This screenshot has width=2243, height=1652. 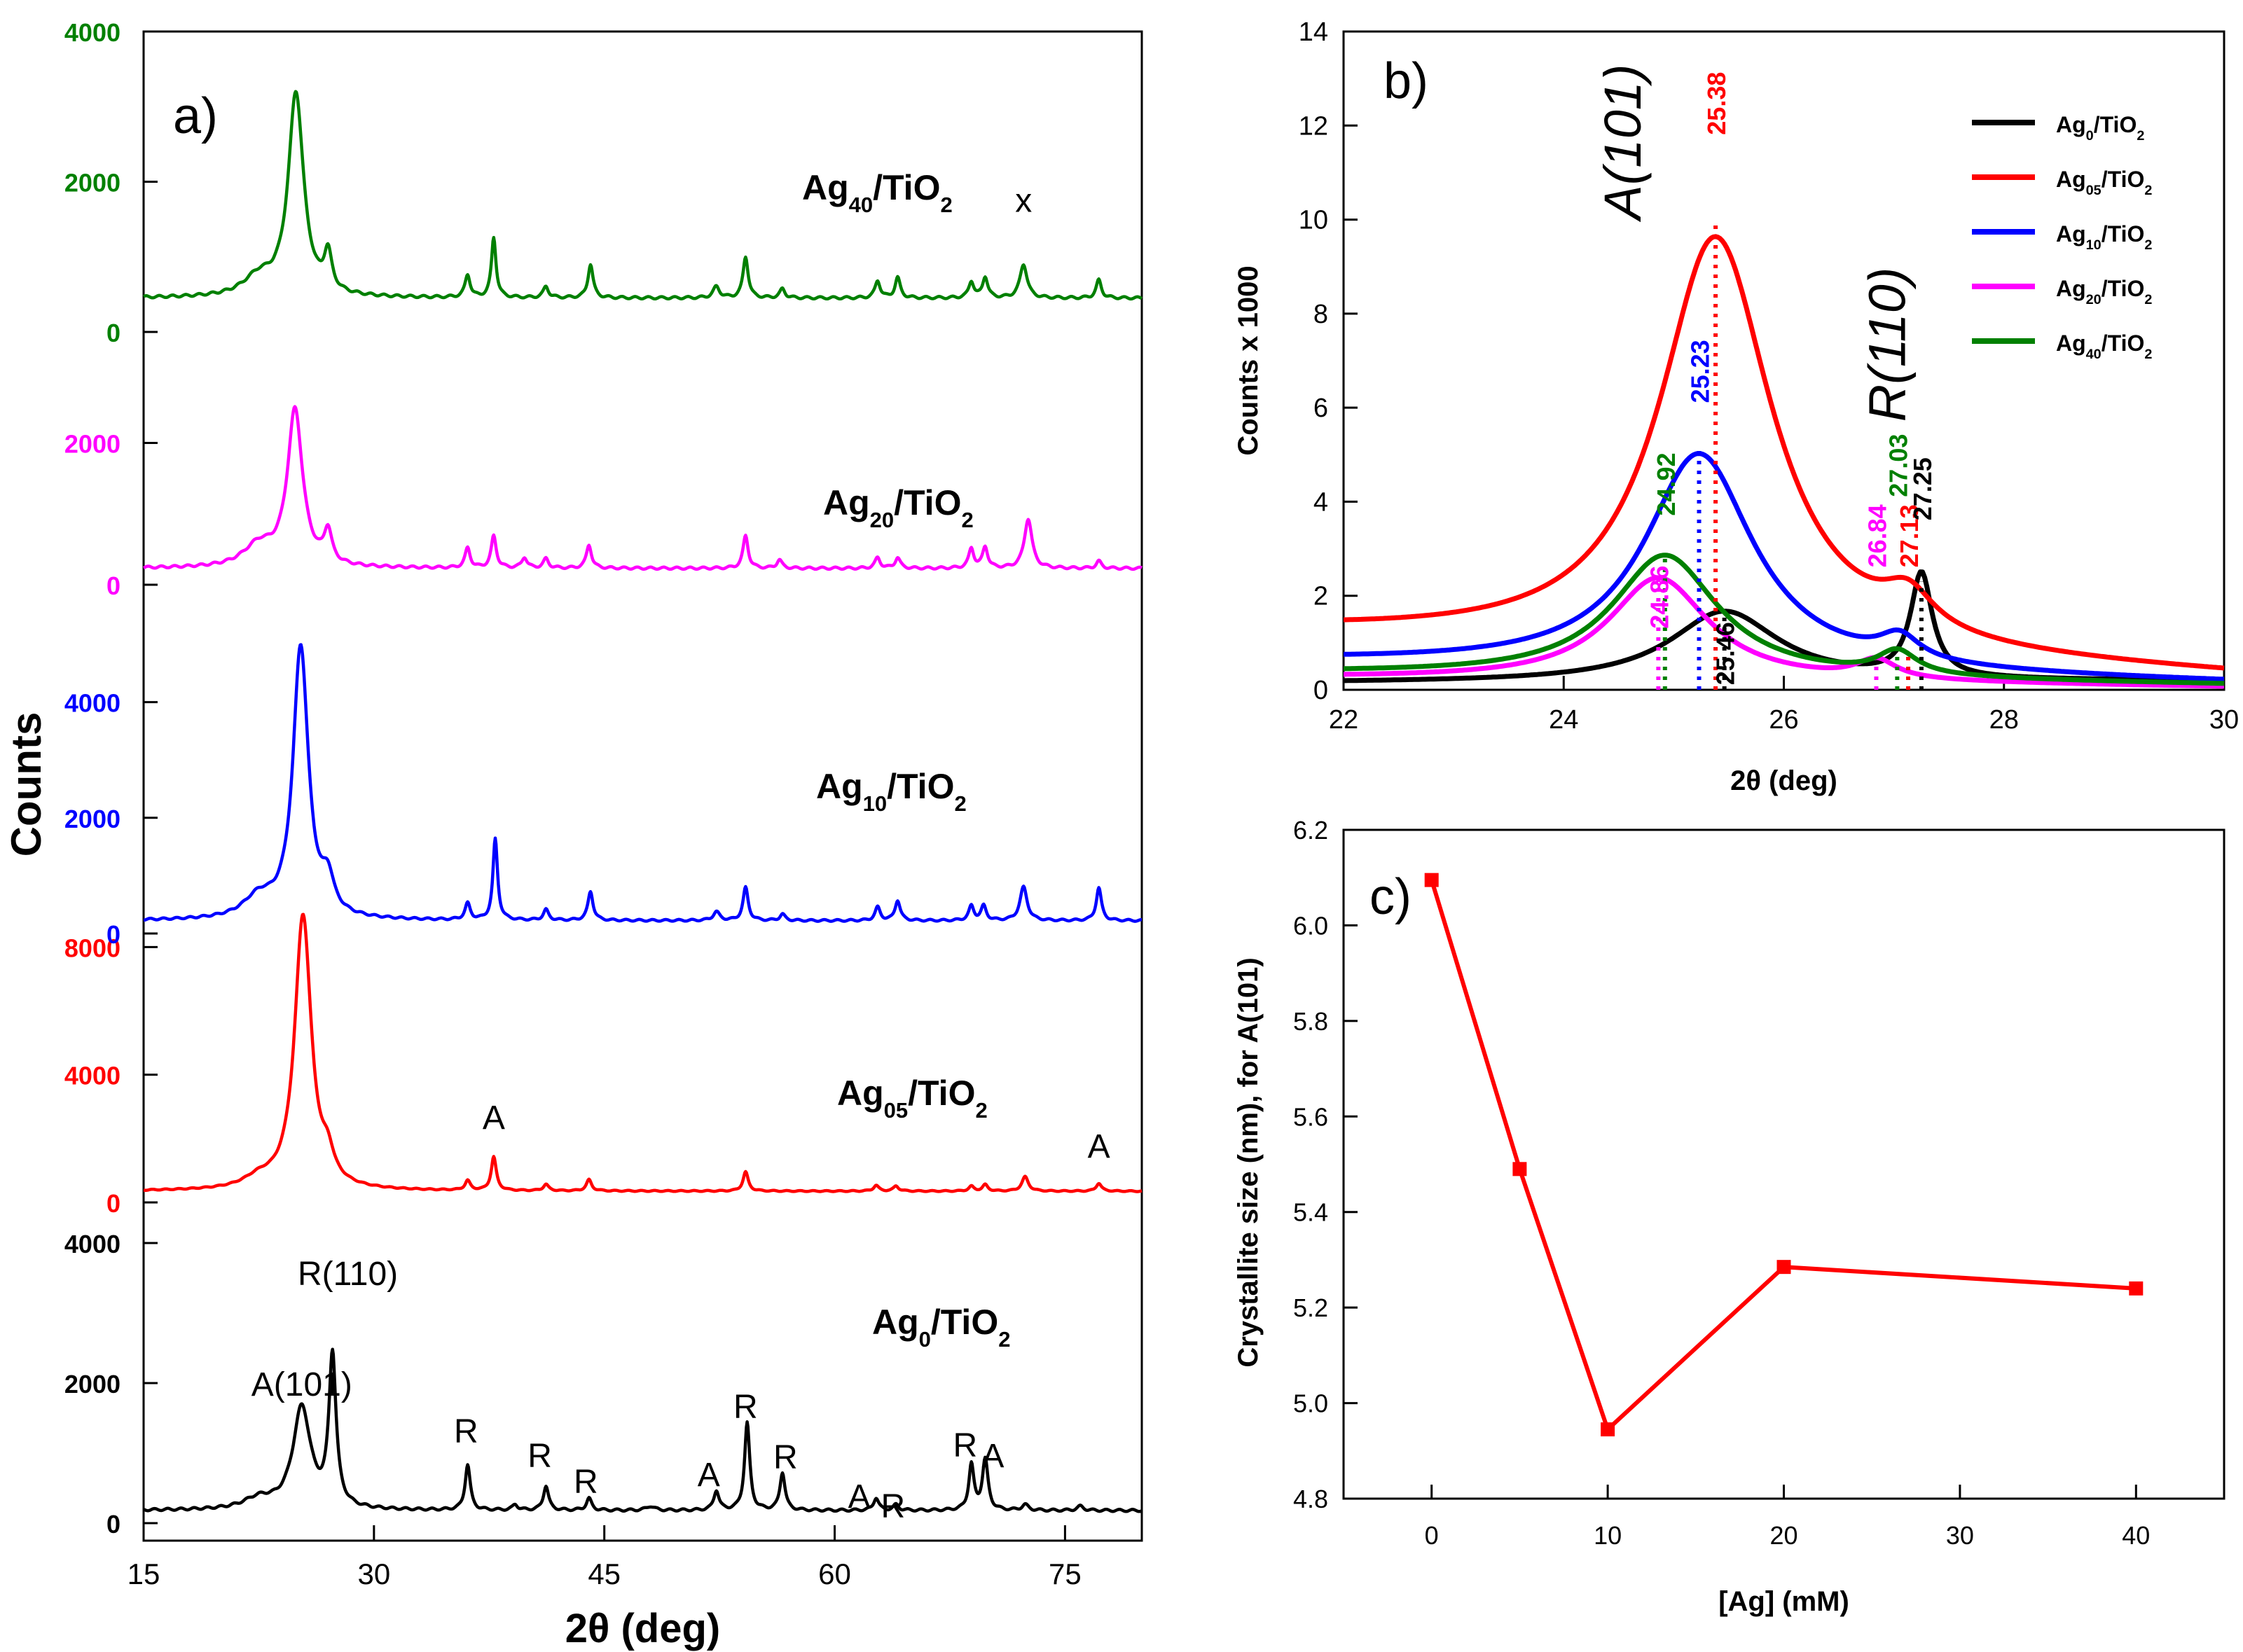 I want to click on x-tick-label: 20, so click(x=1783, y=1535).